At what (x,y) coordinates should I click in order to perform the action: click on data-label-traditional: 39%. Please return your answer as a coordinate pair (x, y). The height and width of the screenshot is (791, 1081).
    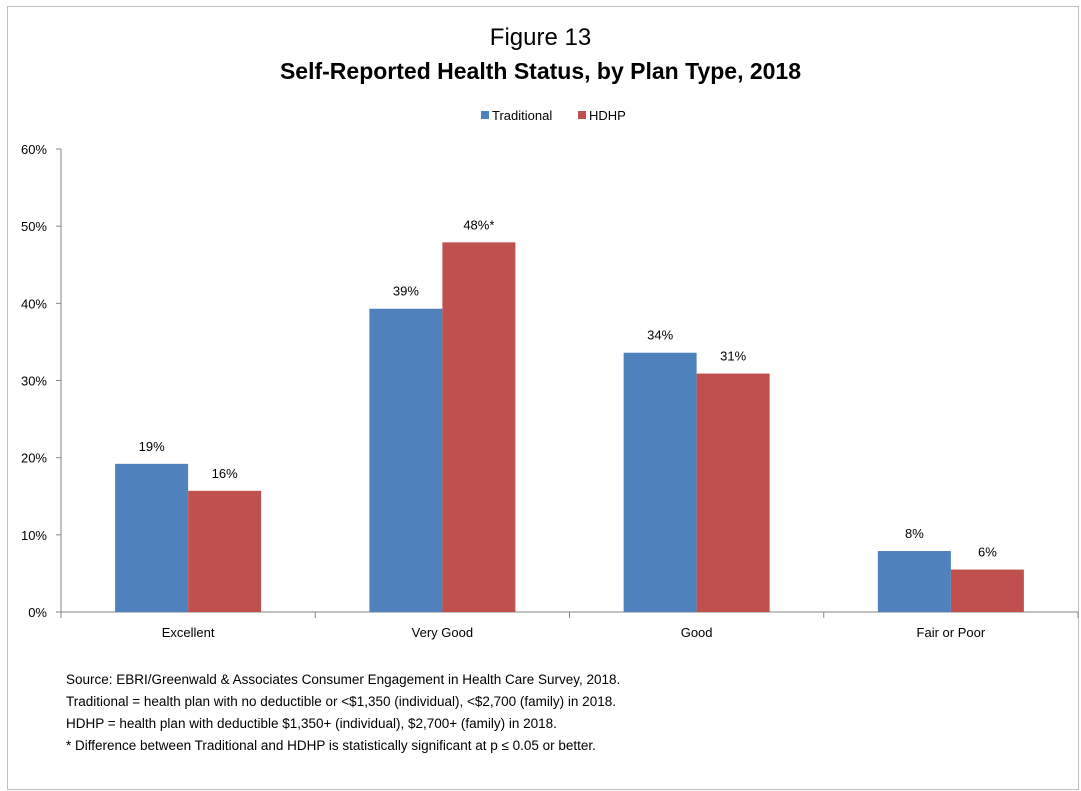
    Looking at the image, I should click on (406, 291).